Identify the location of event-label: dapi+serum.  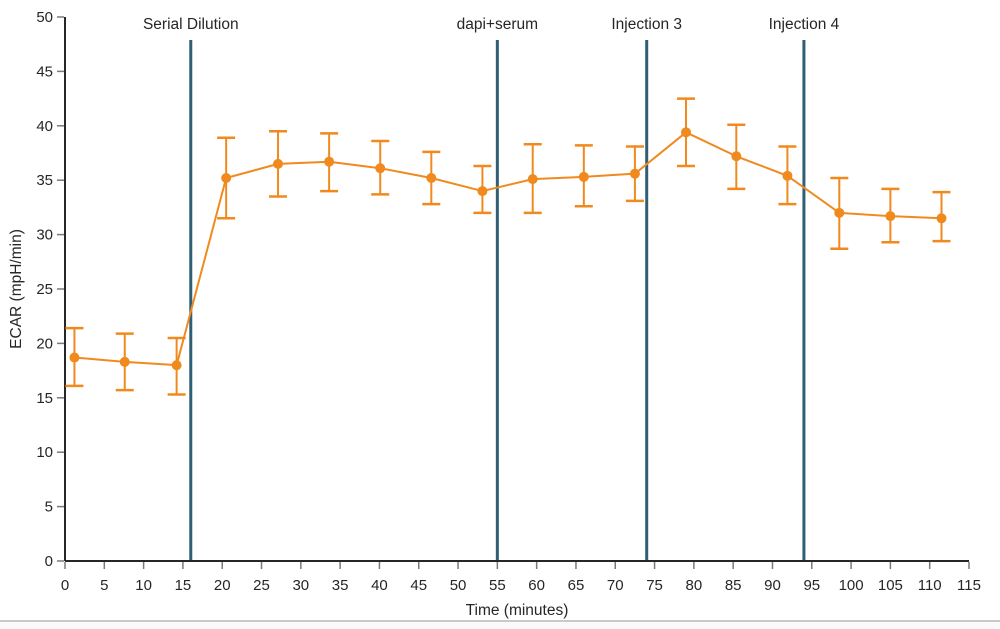
(497, 24).